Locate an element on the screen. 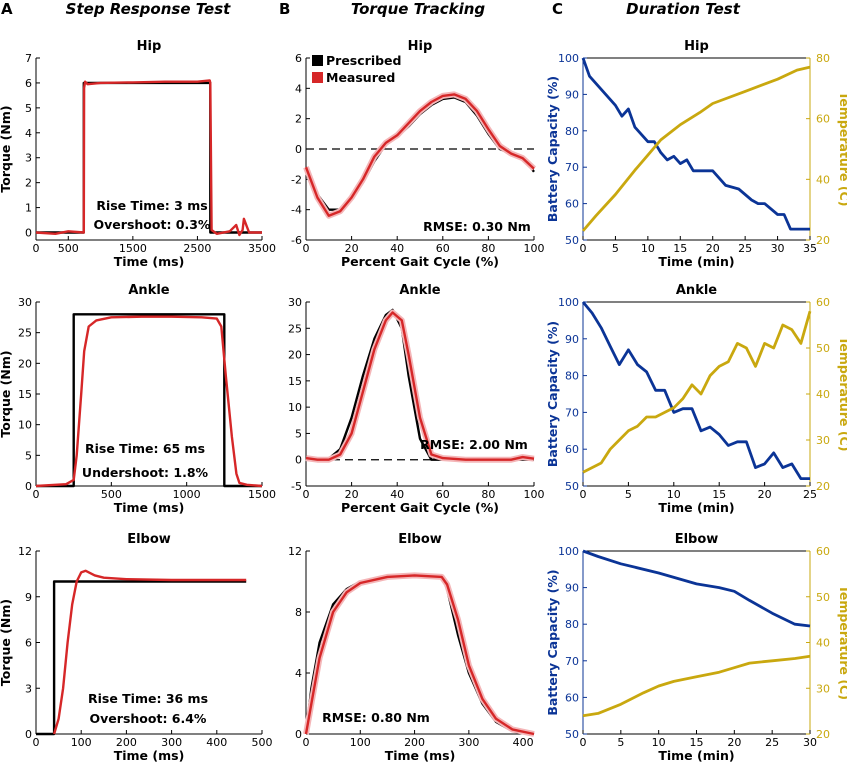 Image resolution: width=847 pixels, height=762 pixels. dur-elbow-xtick-label: 30 is located at coordinates (810, 742).